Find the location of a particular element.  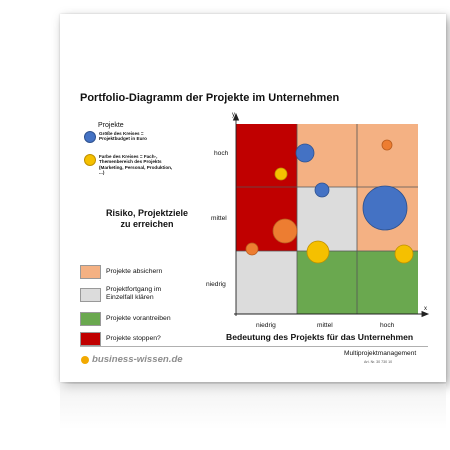

brand-dot-icon is located at coordinates (85, 360).